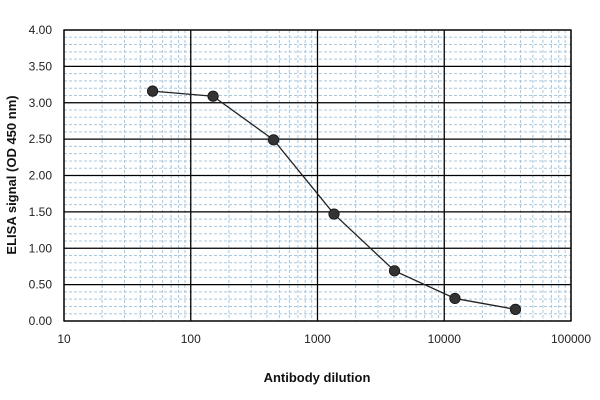 The image size is (600, 400). Describe the element at coordinates (41, 66) in the screenshot. I see `y-tick-label: 3.50` at that location.